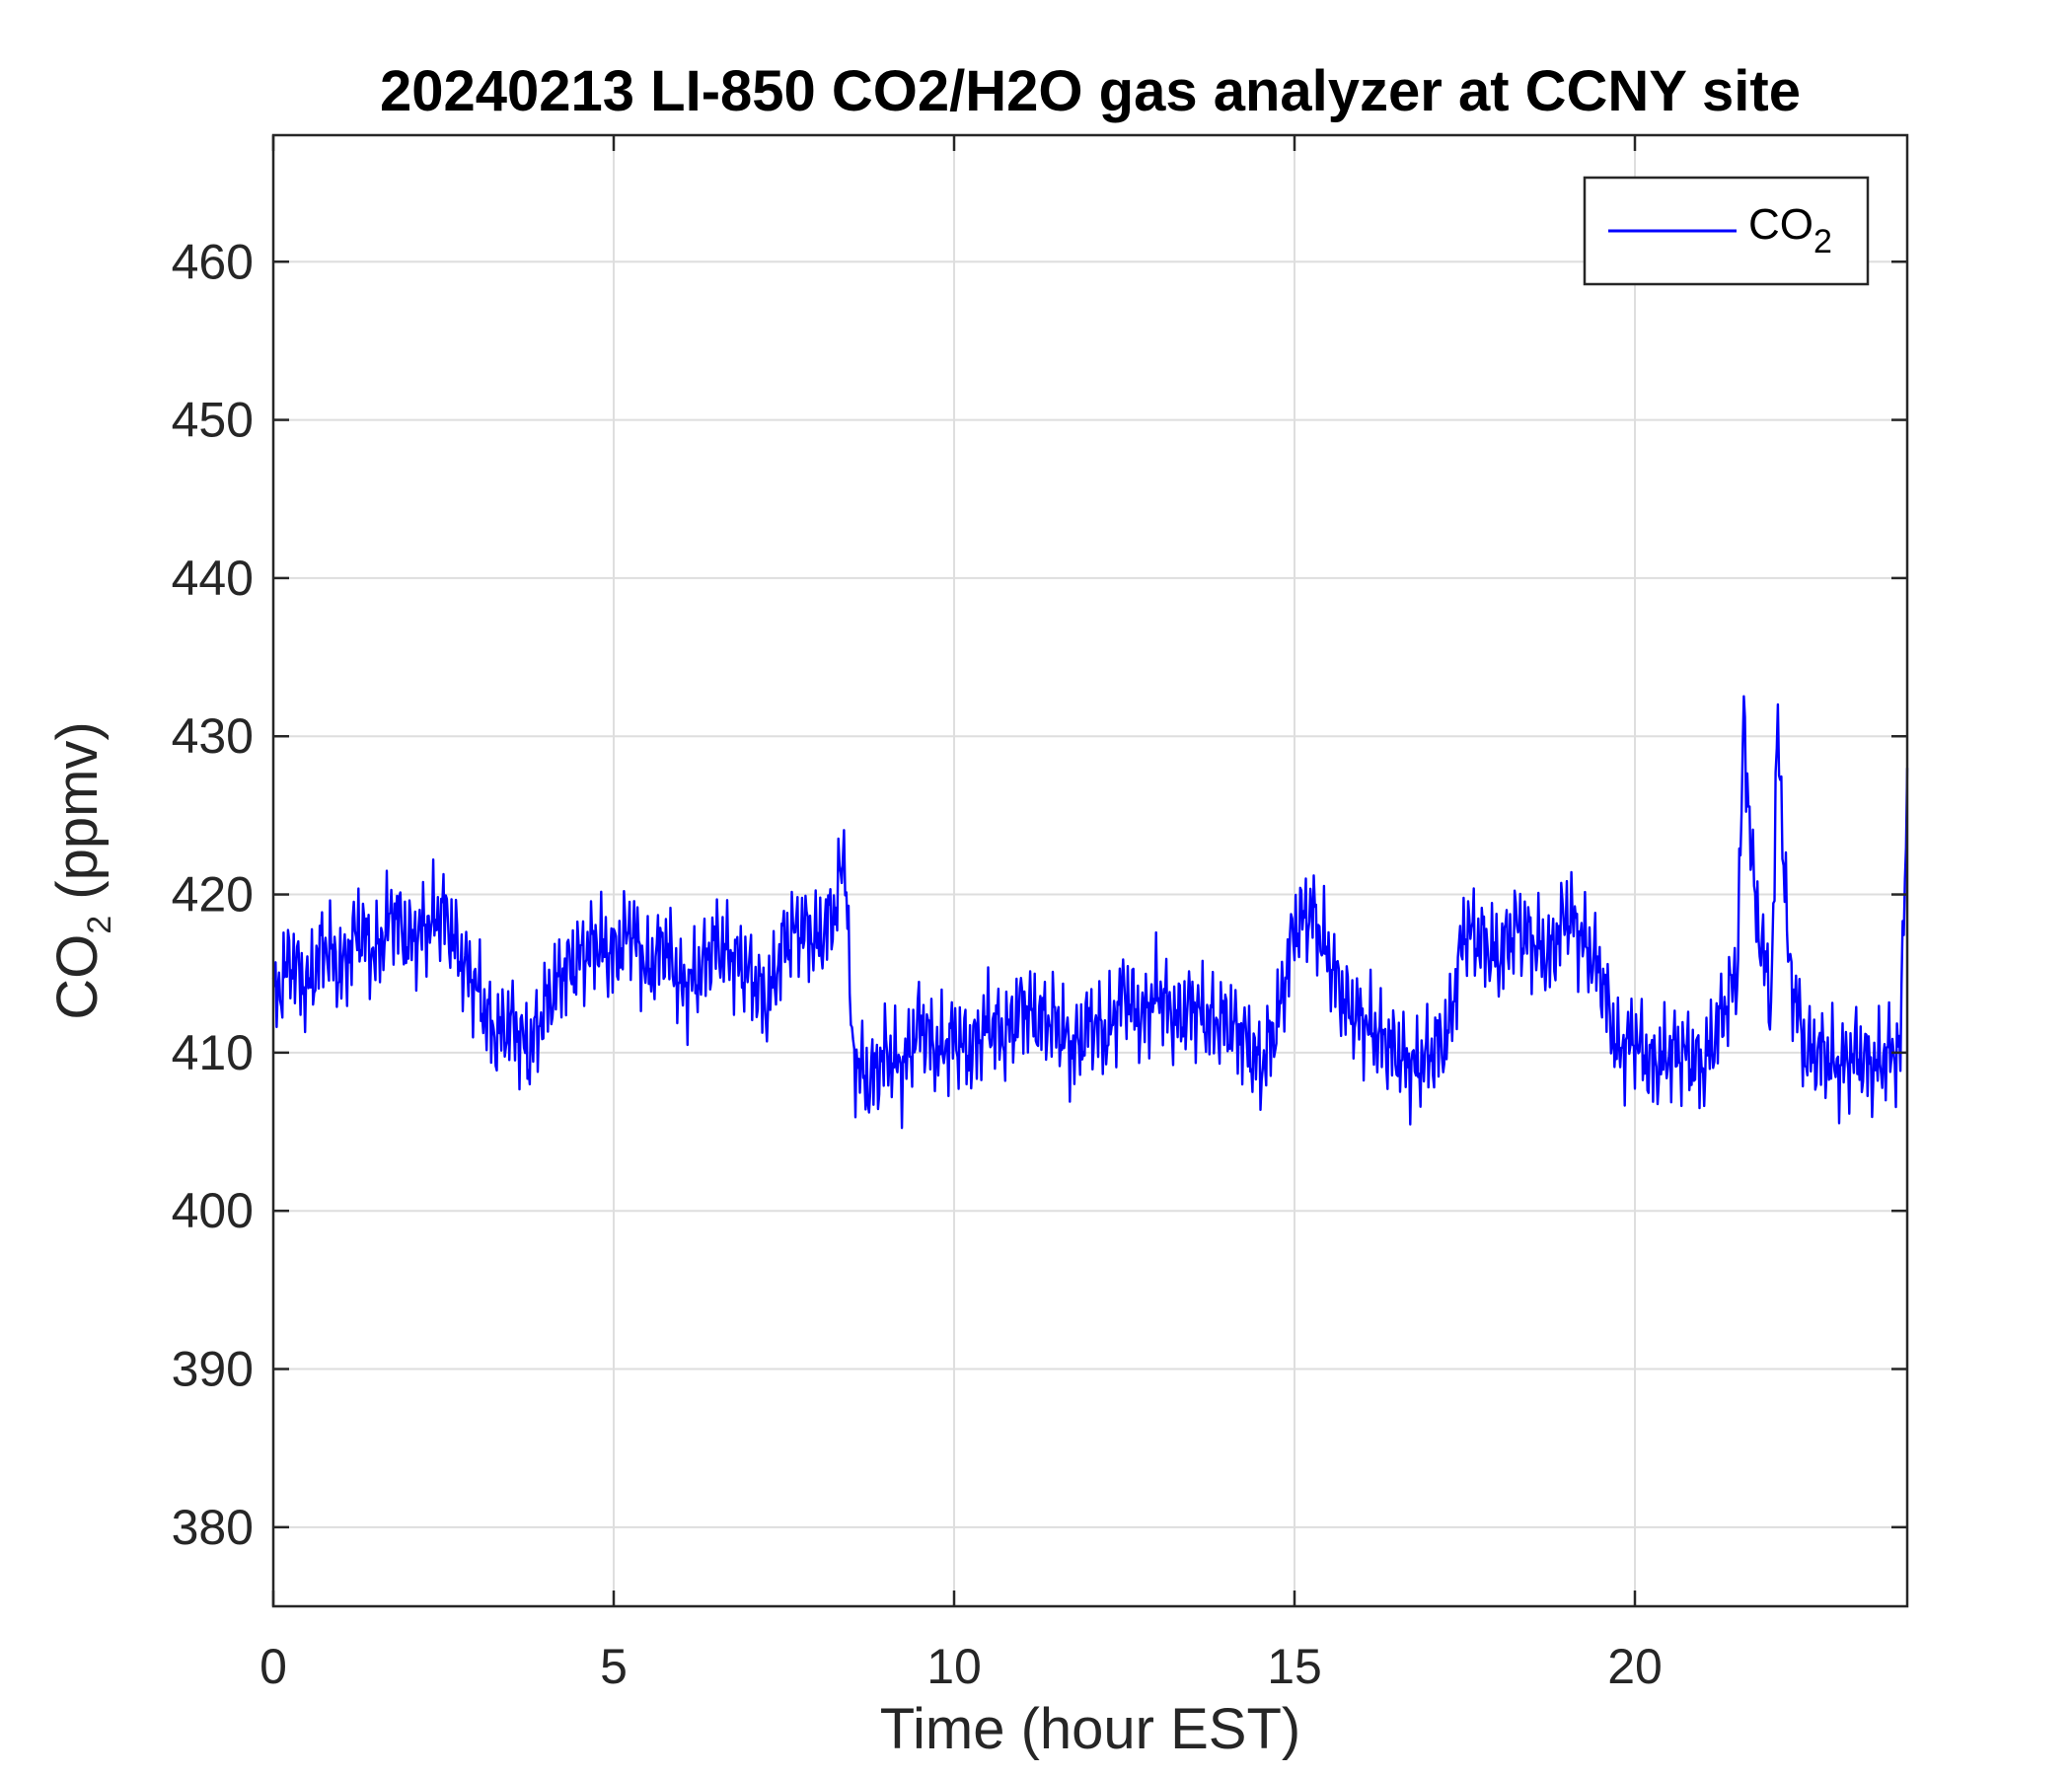  I want to click on y-tick-label: 440, so click(213, 578).